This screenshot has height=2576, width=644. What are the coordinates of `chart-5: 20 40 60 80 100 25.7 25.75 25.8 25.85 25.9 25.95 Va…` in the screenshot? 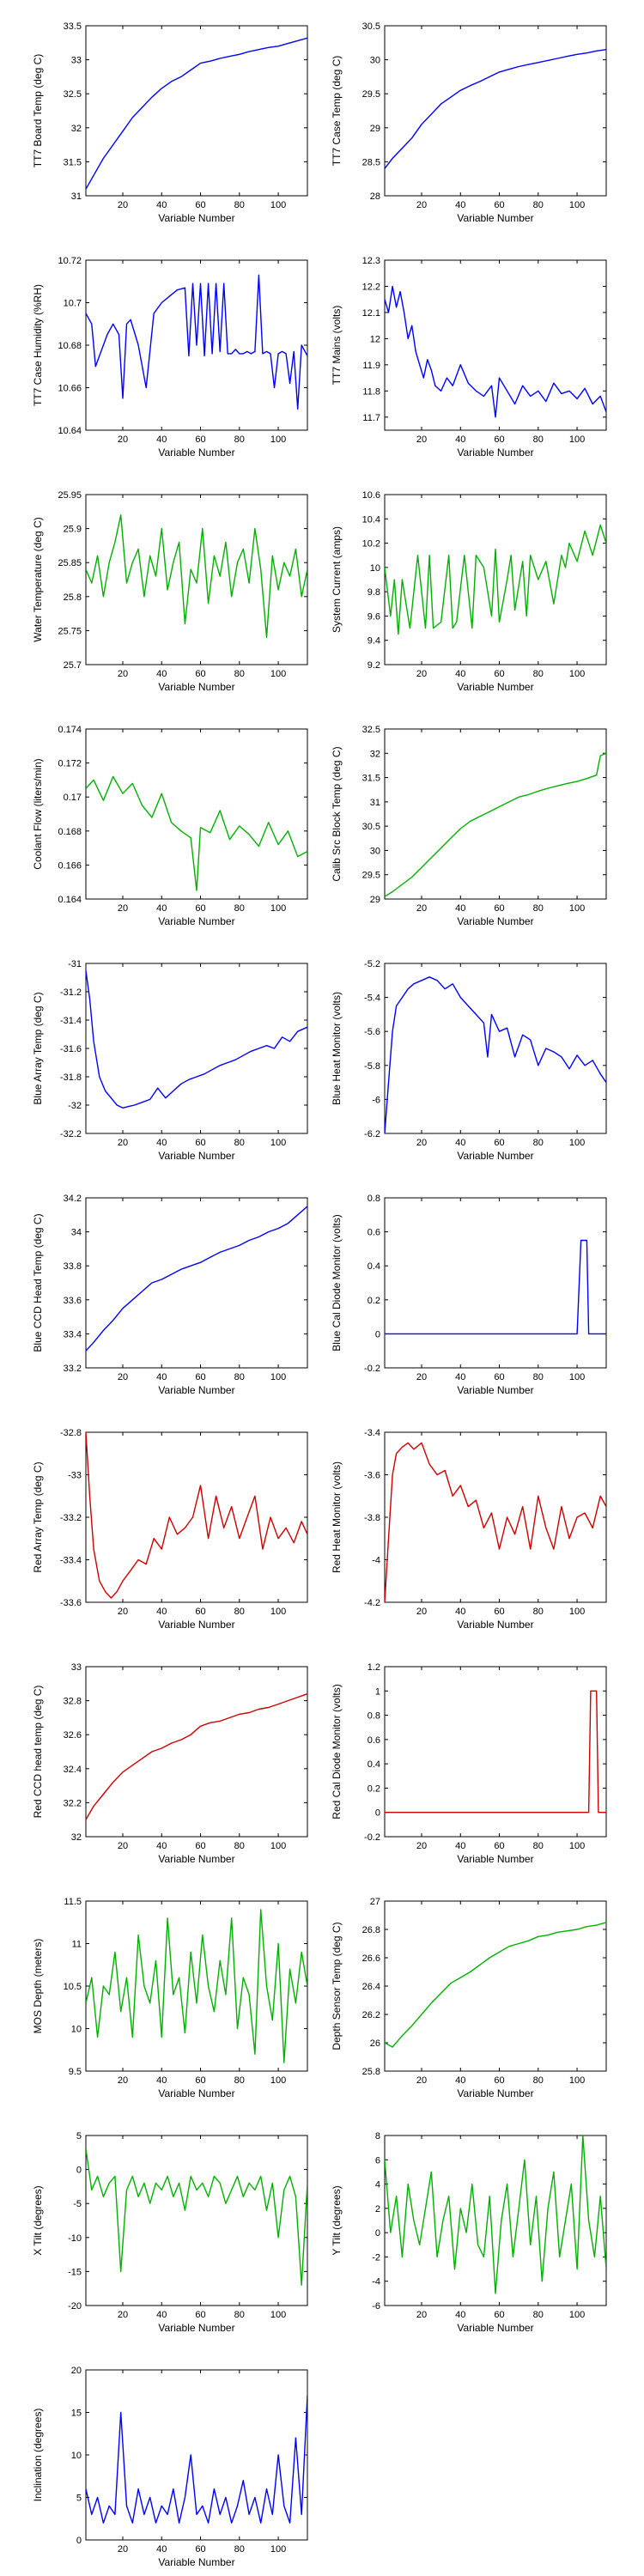 It's located at (170, 591).